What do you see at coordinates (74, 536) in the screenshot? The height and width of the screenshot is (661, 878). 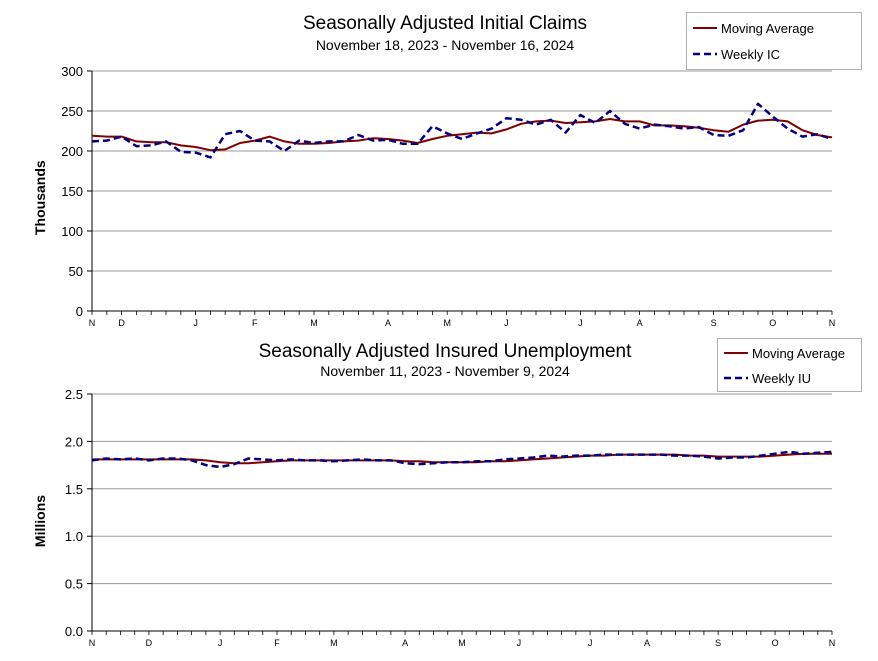 I see `y-tick-label: 1.0` at bounding box center [74, 536].